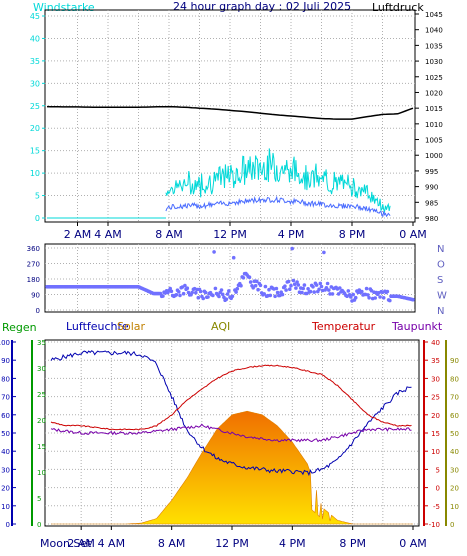 The height and width of the screenshot is (556, 467). I want to click on windstarke-tick: 35, so click(35, 61).